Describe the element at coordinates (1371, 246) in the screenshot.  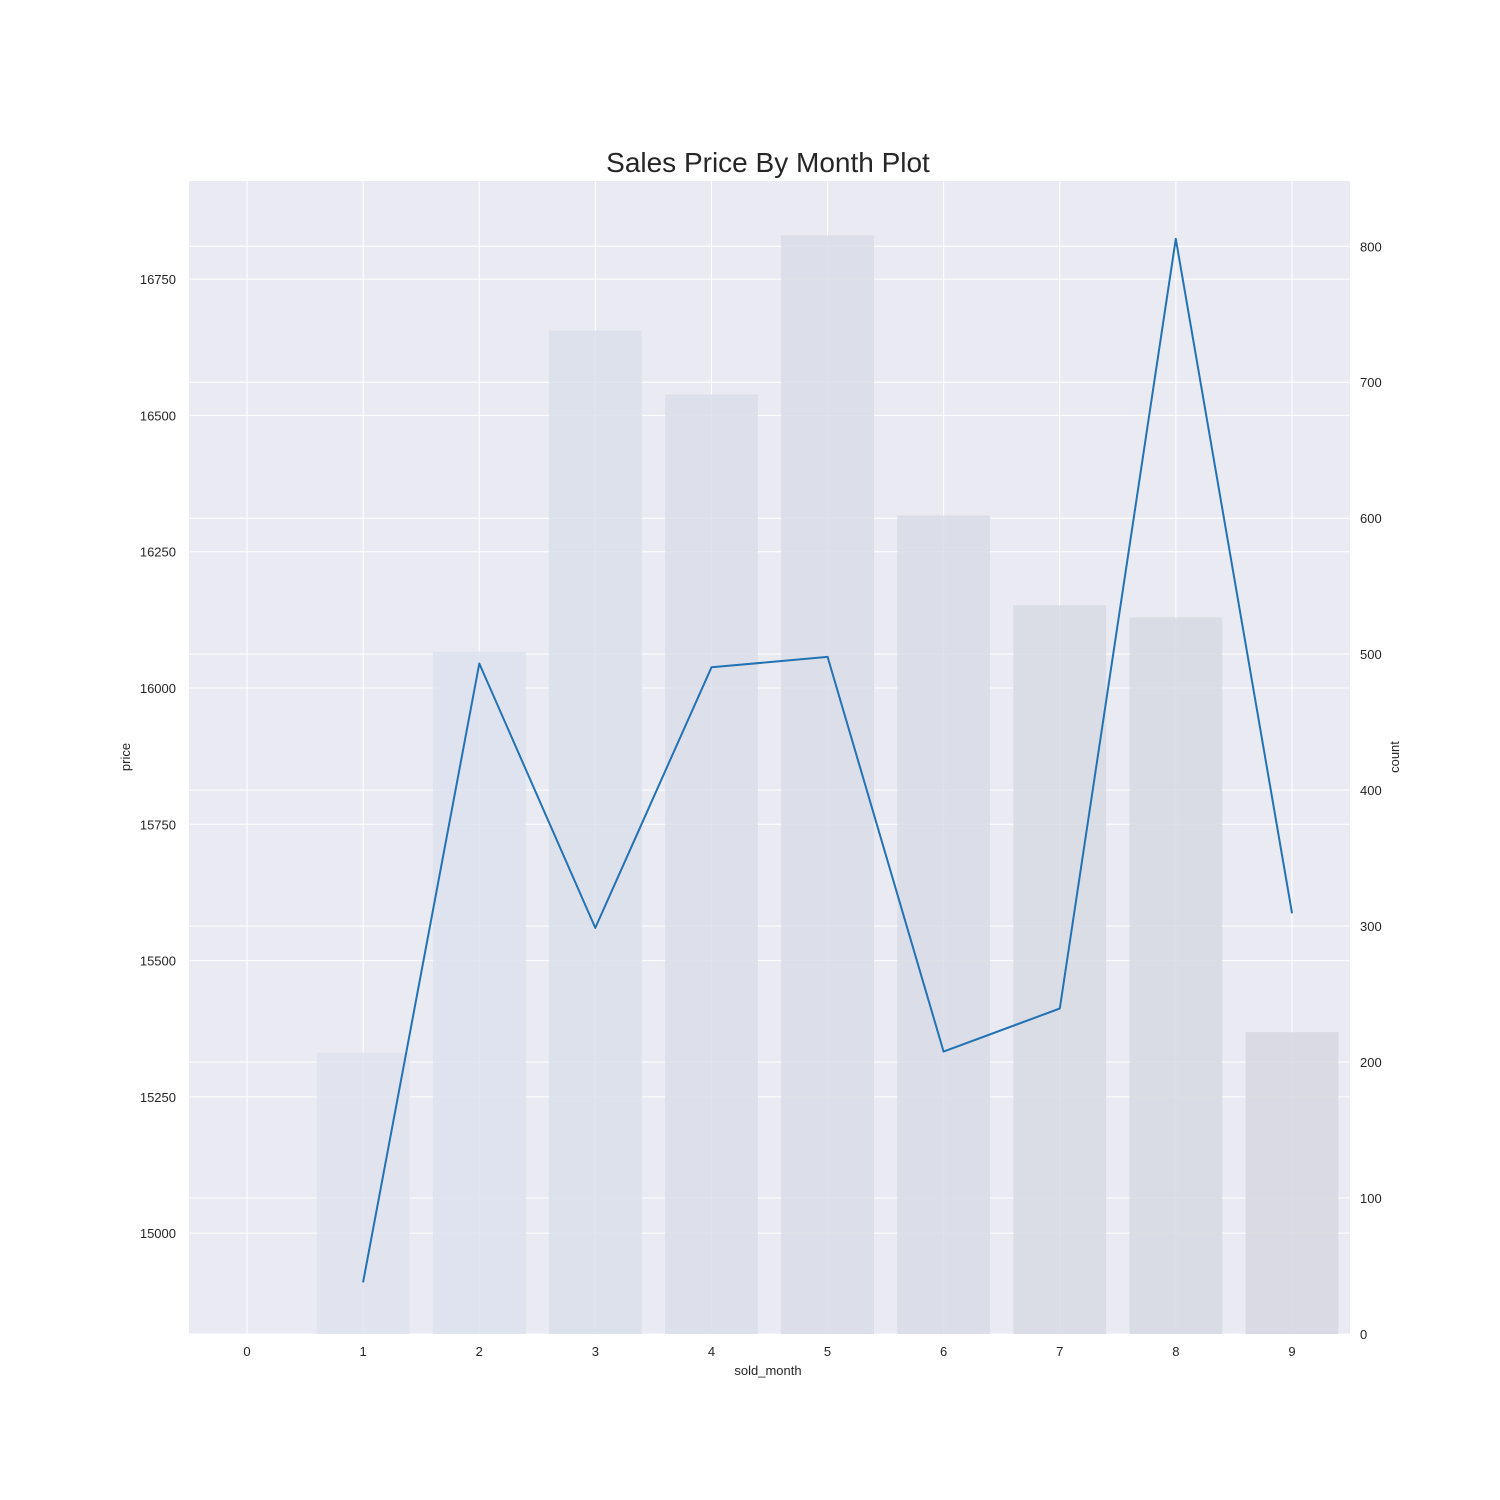
I see `right-tick-label: 800` at that location.